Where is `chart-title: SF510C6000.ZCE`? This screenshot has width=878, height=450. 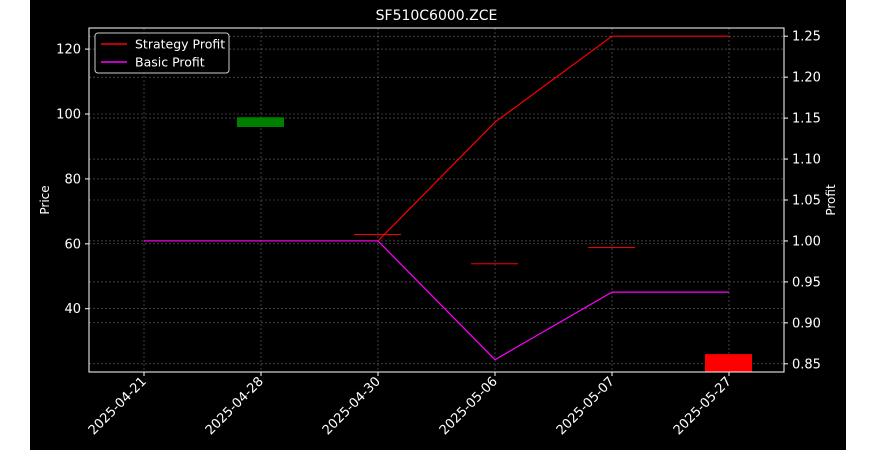
chart-title: SF510C6000.ZCE is located at coordinates (437, 16).